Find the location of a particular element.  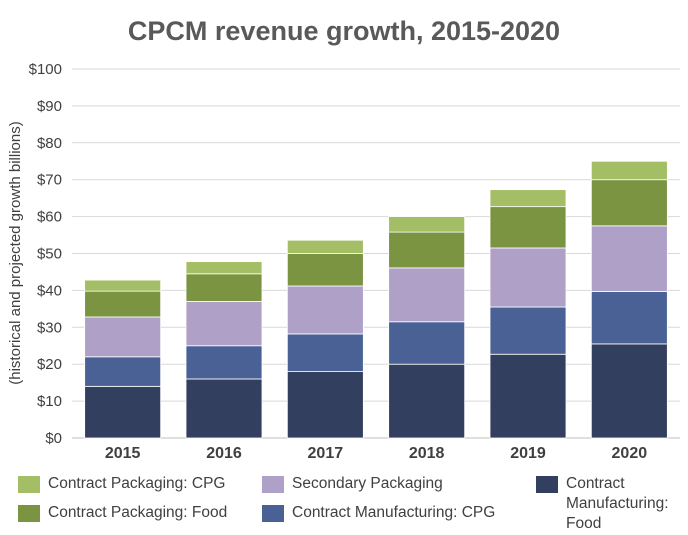

legend-item: Contract Packaging: Food is located at coordinates (133, 513).